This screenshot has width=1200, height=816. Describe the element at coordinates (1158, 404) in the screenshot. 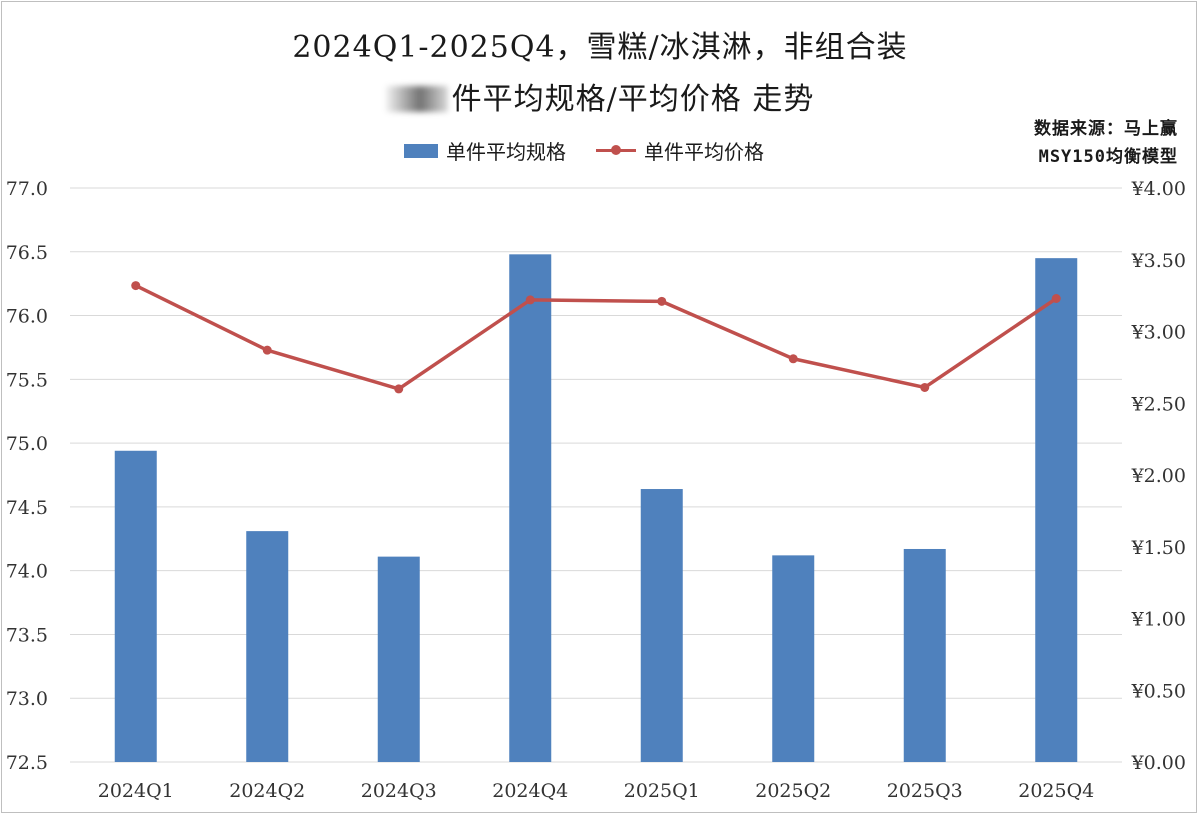

I see `y-right-tick-label: ¥2.50` at that location.